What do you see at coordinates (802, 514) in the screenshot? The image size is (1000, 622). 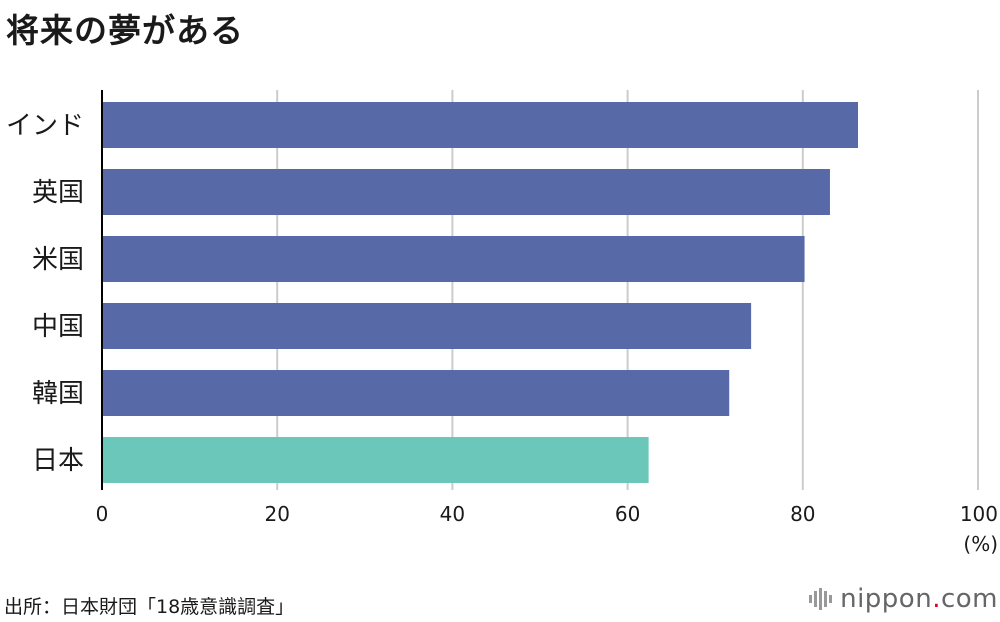 I see `x-tick-label: 80` at bounding box center [802, 514].